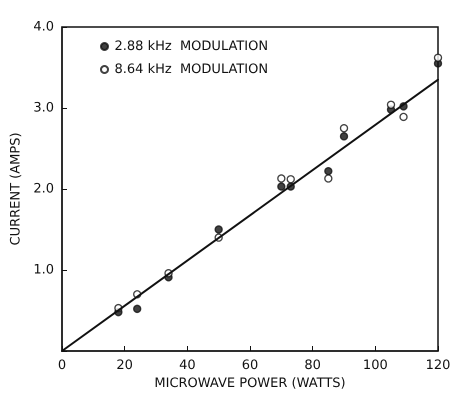  I want to click on x-tick-label: 40, so click(187, 365).